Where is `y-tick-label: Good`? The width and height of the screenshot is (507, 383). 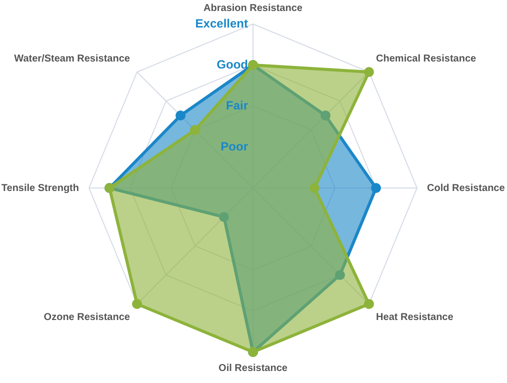
y-tick-label: Good is located at coordinates (232, 64).